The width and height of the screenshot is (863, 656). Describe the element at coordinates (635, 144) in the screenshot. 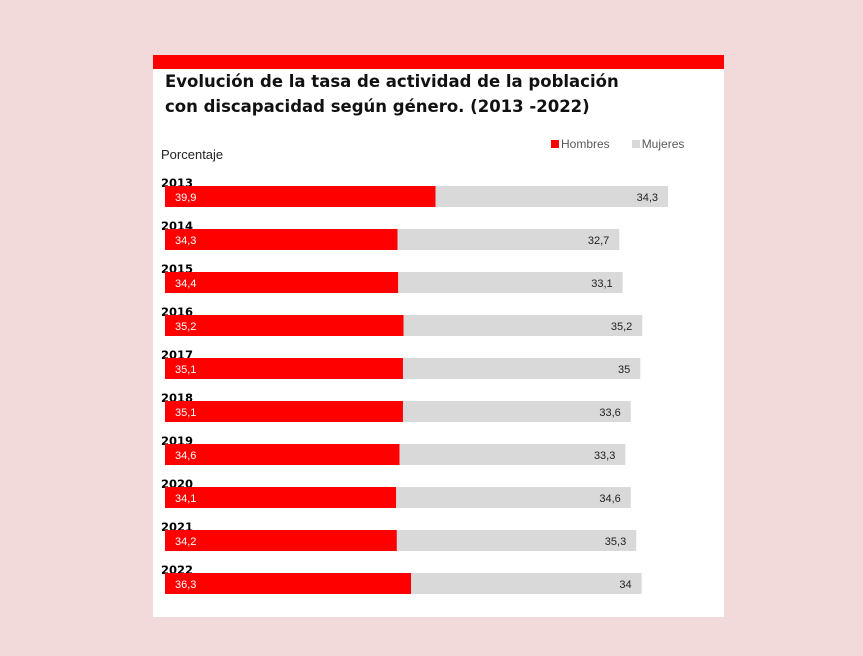

I see `legend-swatch-mujeres` at that location.